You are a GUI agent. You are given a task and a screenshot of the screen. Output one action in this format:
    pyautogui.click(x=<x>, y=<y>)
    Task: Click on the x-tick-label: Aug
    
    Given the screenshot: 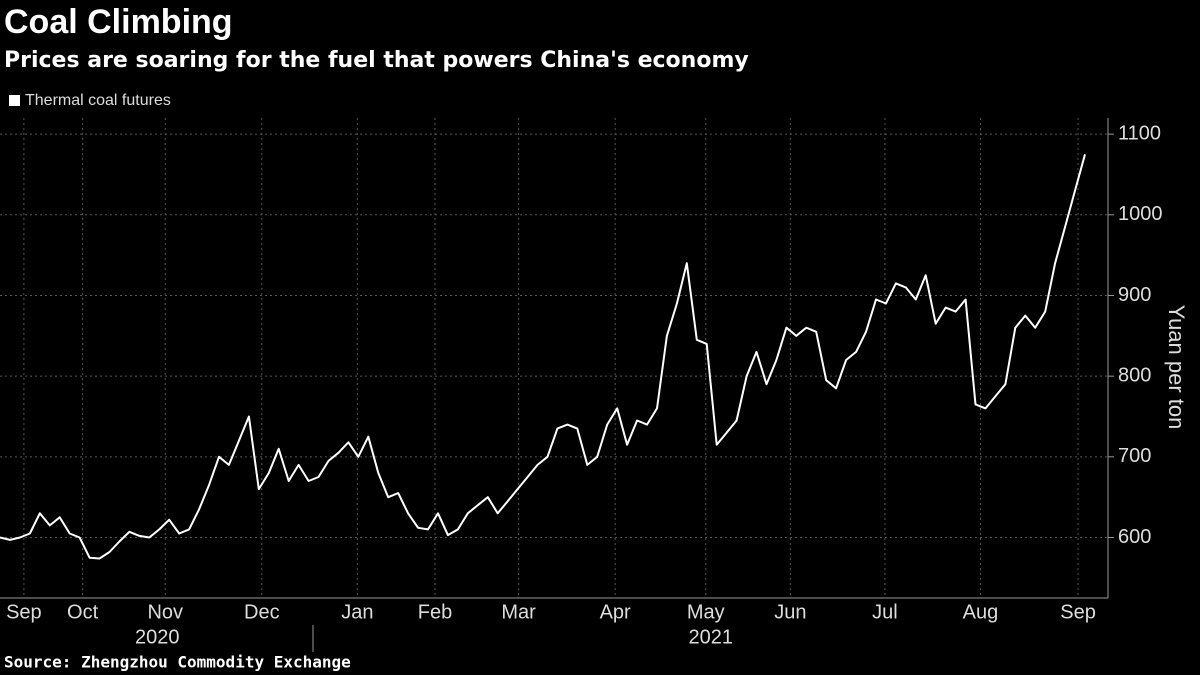 What is the action you would take?
    pyautogui.click(x=981, y=612)
    